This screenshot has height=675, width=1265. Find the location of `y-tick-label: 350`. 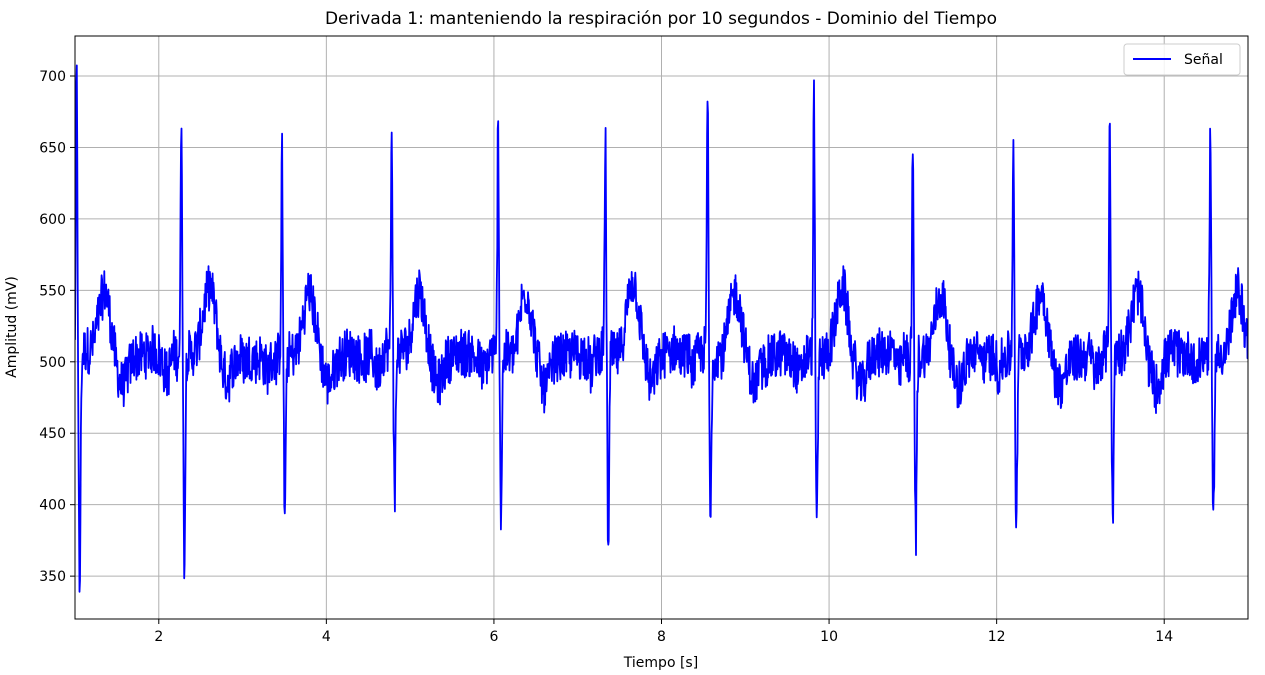

y-tick-label: 350 is located at coordinates (52, 577).